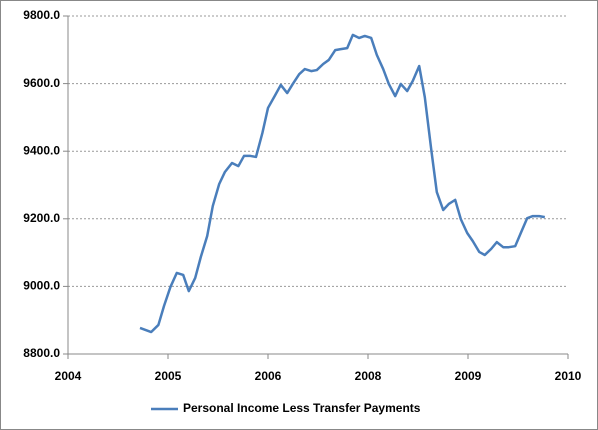  Describe the element at coordinates (41, 218) in the screenshot. I see `y-tick-label: 9200.0` at that location.